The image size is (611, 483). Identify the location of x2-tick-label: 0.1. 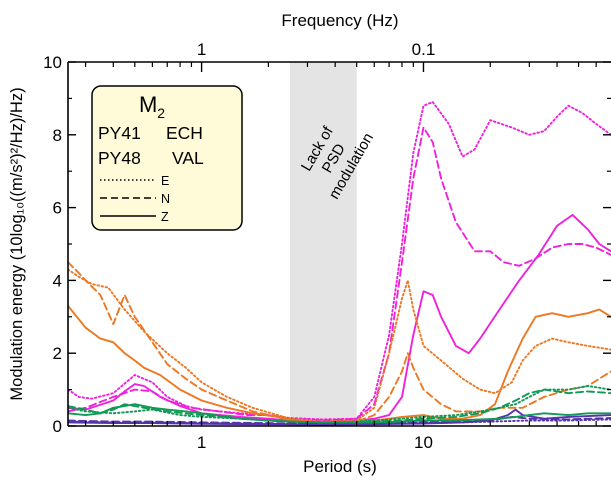
(424, 49).